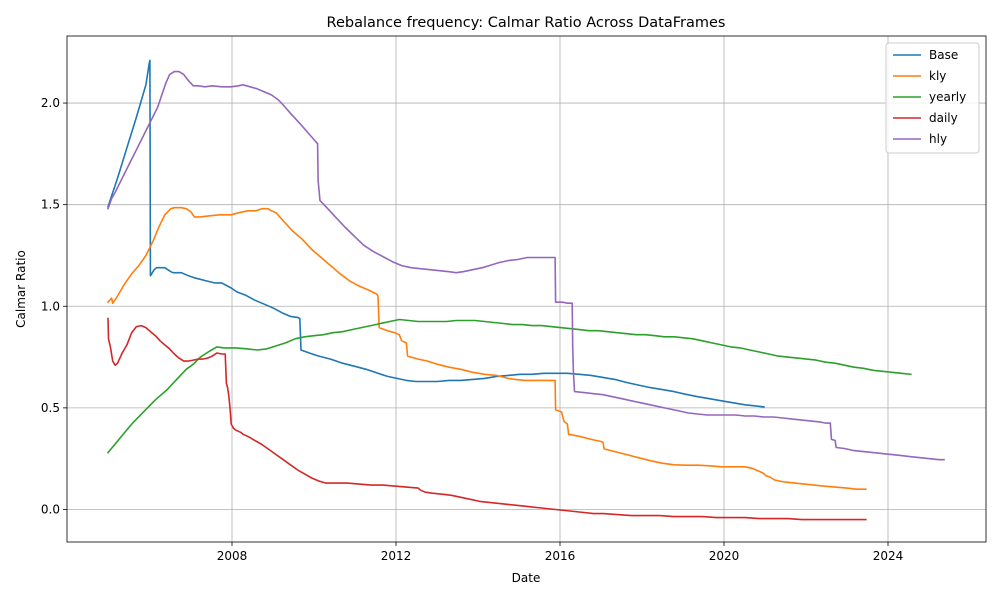  What do you see at coordinates (937, 76) in the screenshot?
I see `legend-label-kly: kly` at bounding box center [937, 76].